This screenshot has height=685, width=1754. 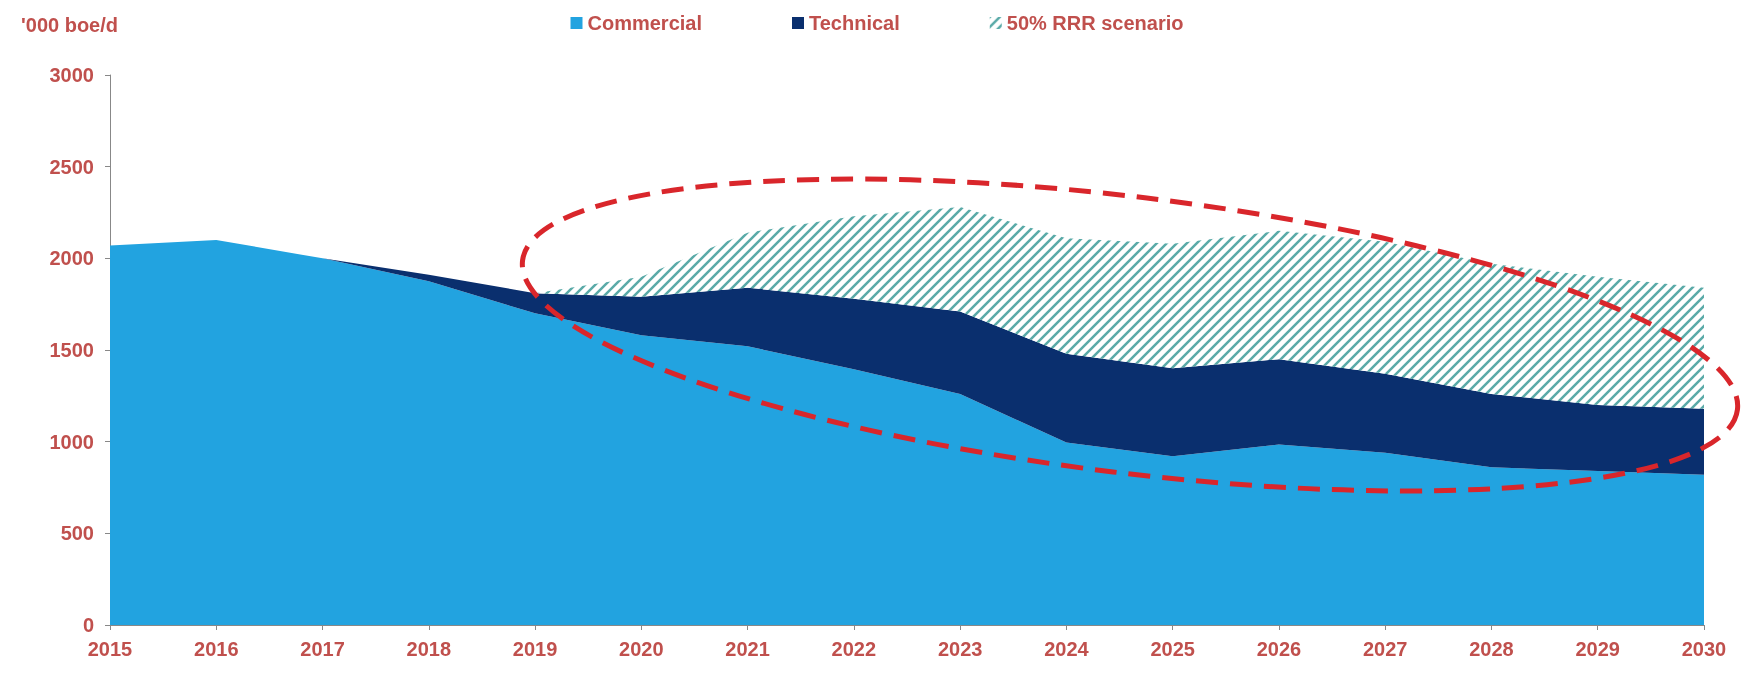 I want to click on y-tick-label: 3000, so click(x=71, y=75).